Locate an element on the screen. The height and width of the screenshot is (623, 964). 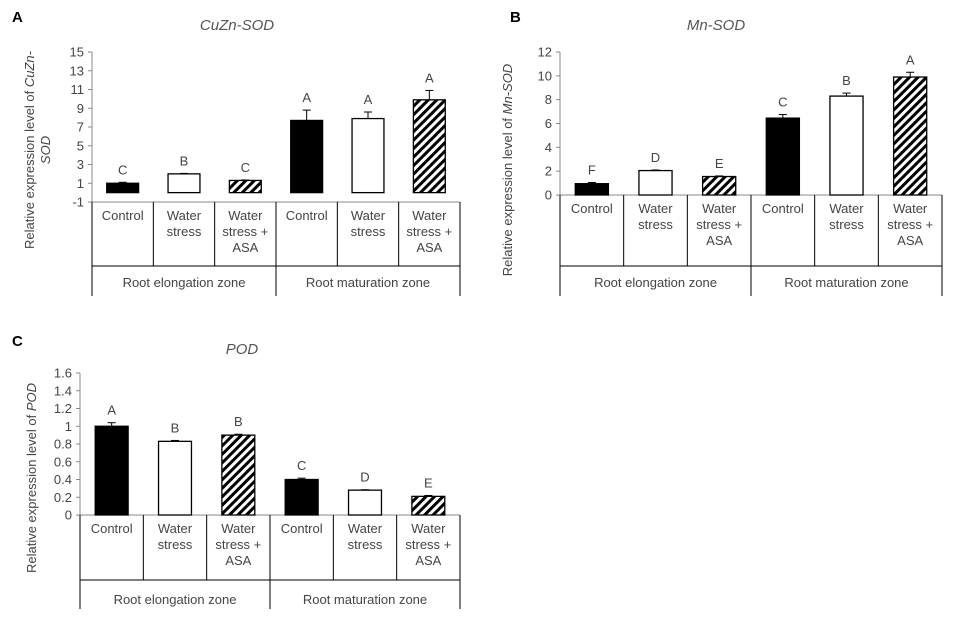
chart-title: Mn-SOD is located at coordinates (716, 25).